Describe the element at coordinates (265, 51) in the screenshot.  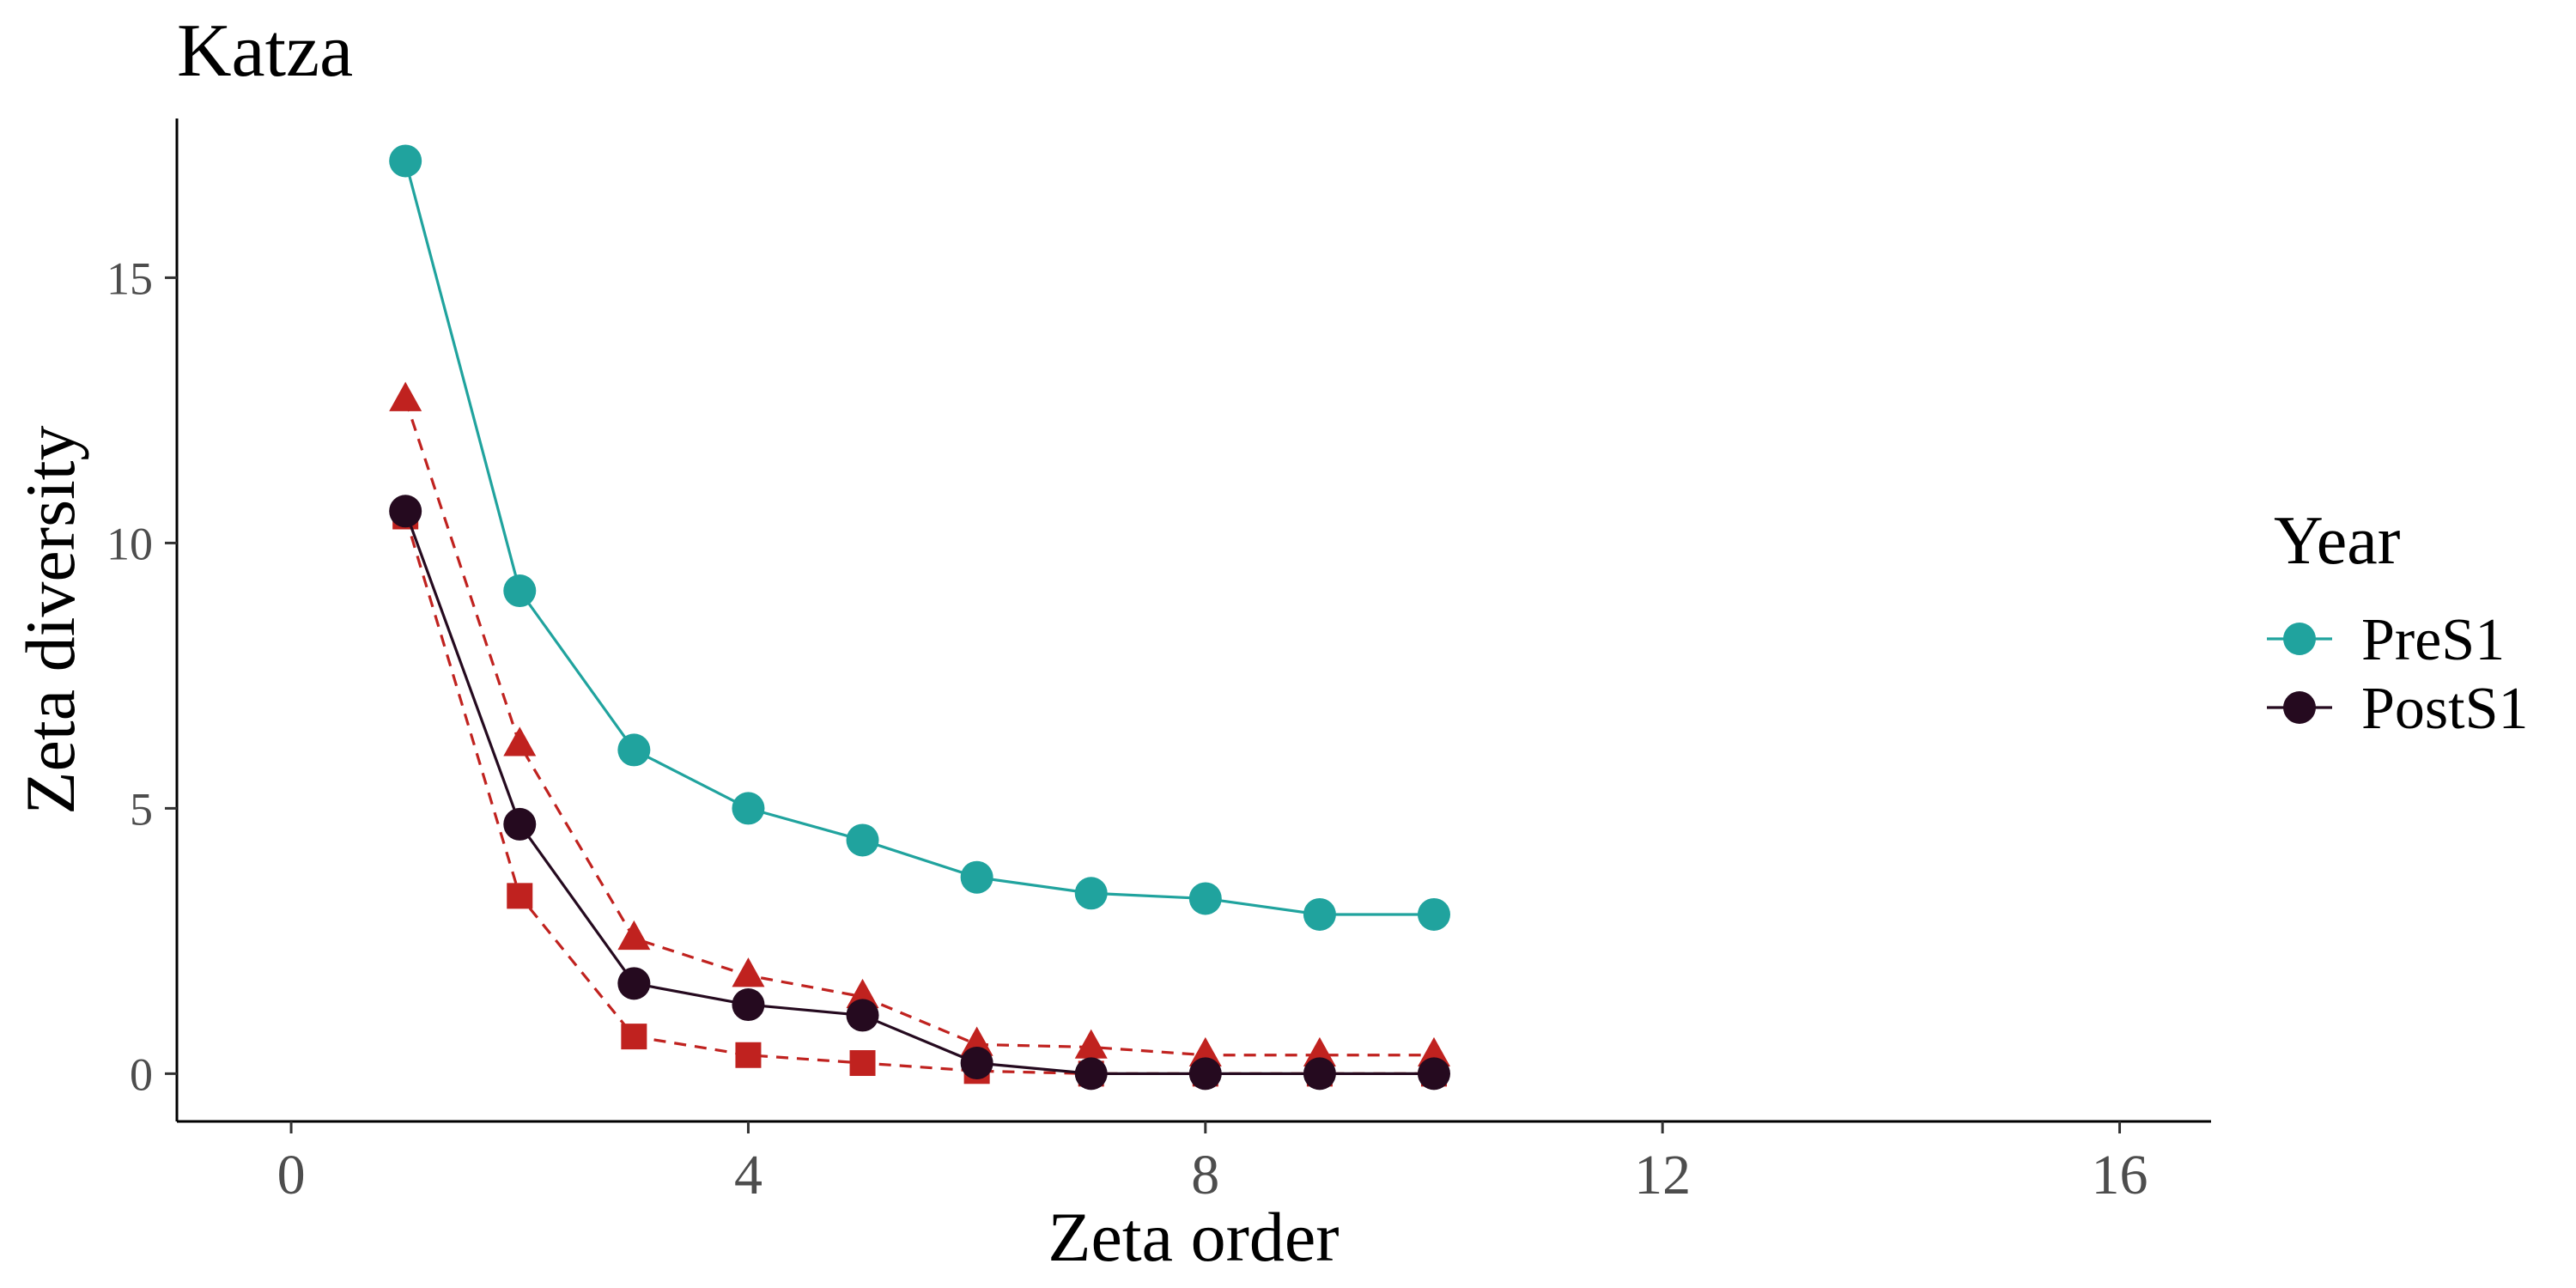
I see `chart-title: Katza` at that location.